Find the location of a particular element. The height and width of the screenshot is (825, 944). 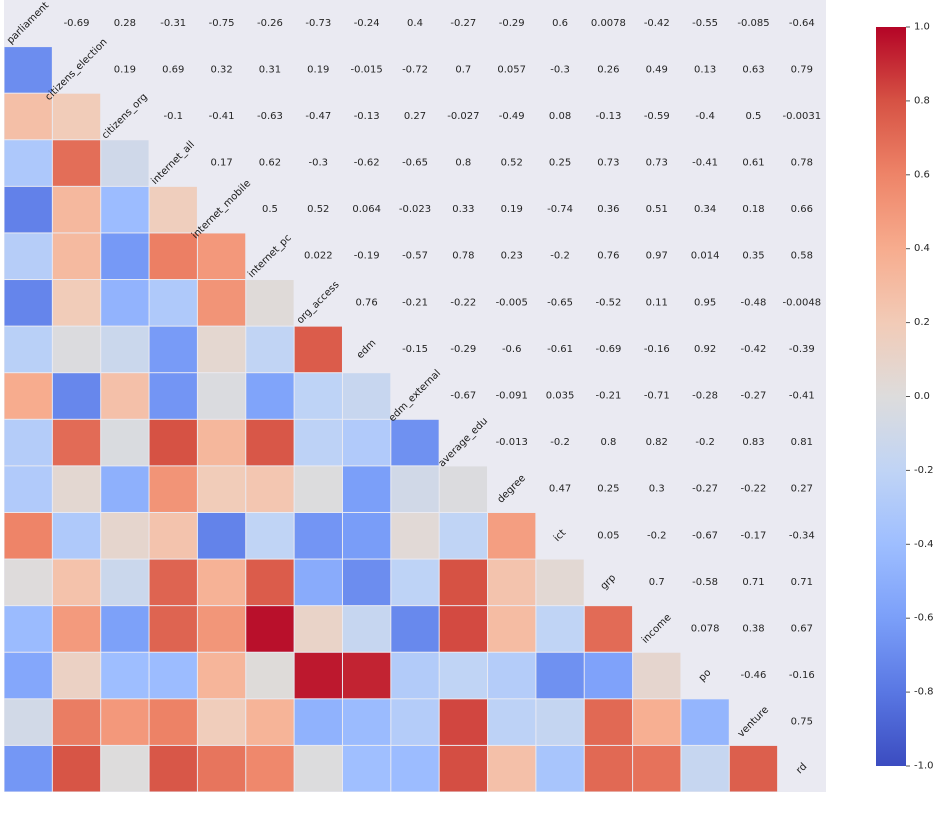

annotation-parliament-degree: -0.29 is located at coordinates (512, 23).